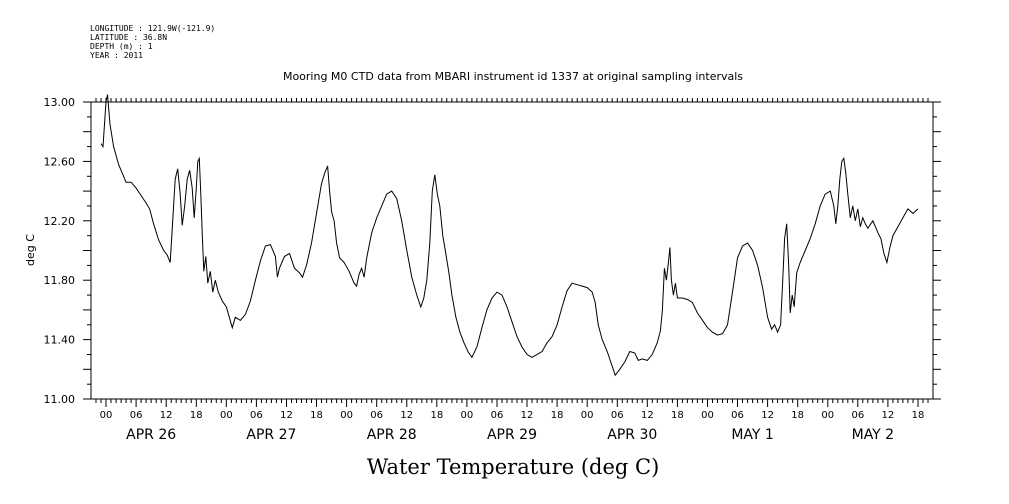 This screenshot has height=504, width=1009. I want to click on x-day-label: MAY 2, so click(873, 435).